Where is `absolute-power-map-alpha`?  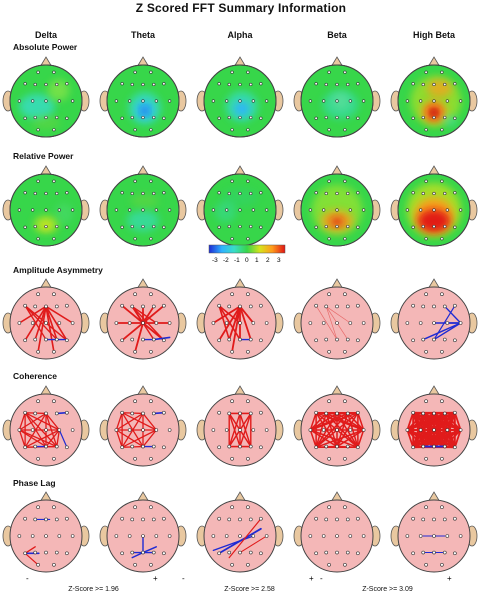
absolute-power-map-alpha is located at coordinates (240, 97).